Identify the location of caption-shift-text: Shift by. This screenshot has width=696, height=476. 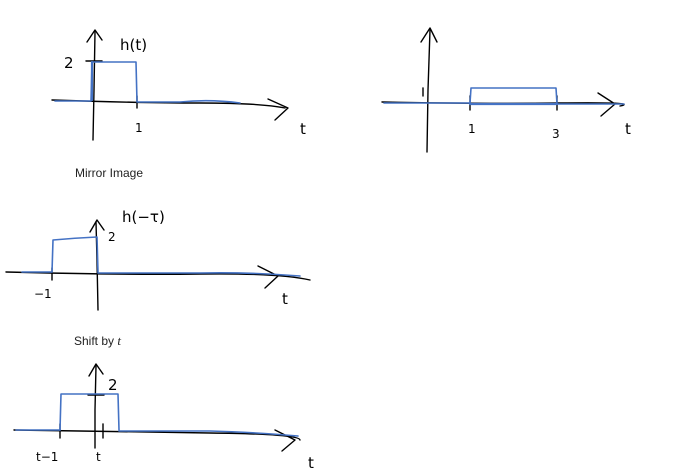
(96, 341).